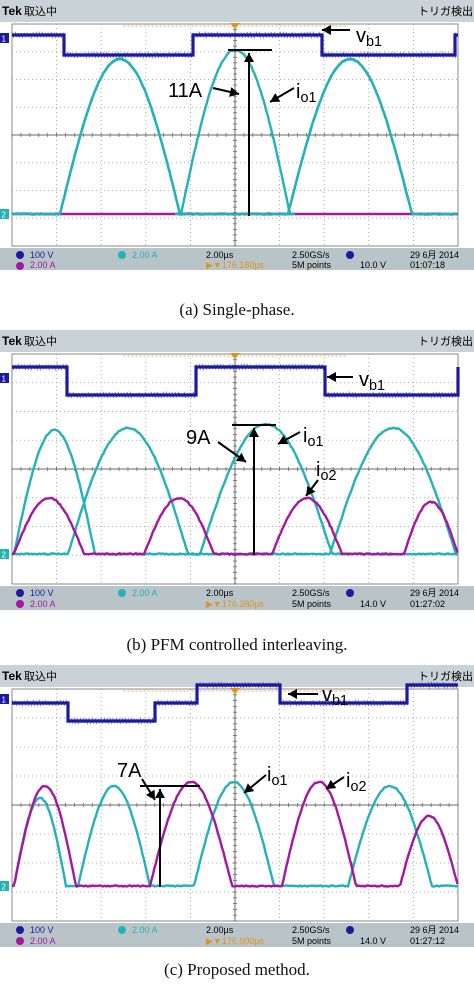 This screenshot has height=987, width=474. Describe the element at coordinates (237, 645) in the screenshot. I see `caption: (b) PFM controlled interleaving.` at that location.